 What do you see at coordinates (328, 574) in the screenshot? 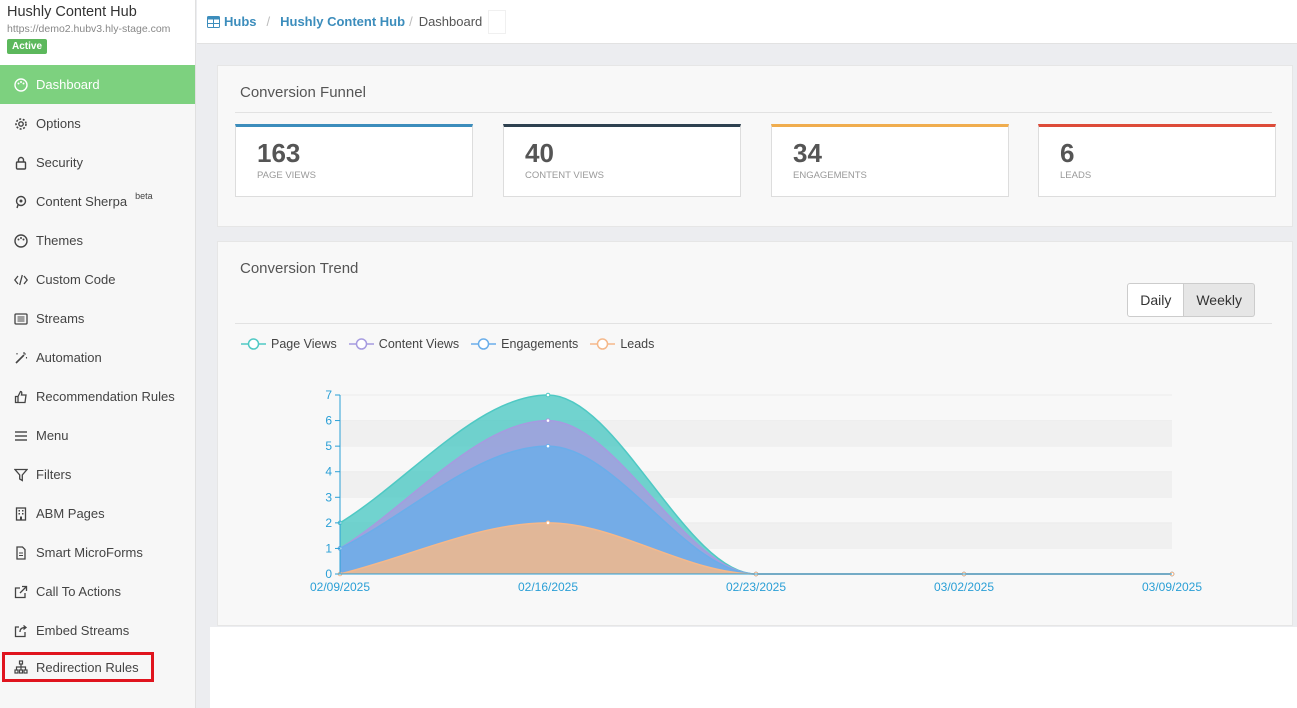
I see `y-tick-label: 0` at bounding box center [328, 574].